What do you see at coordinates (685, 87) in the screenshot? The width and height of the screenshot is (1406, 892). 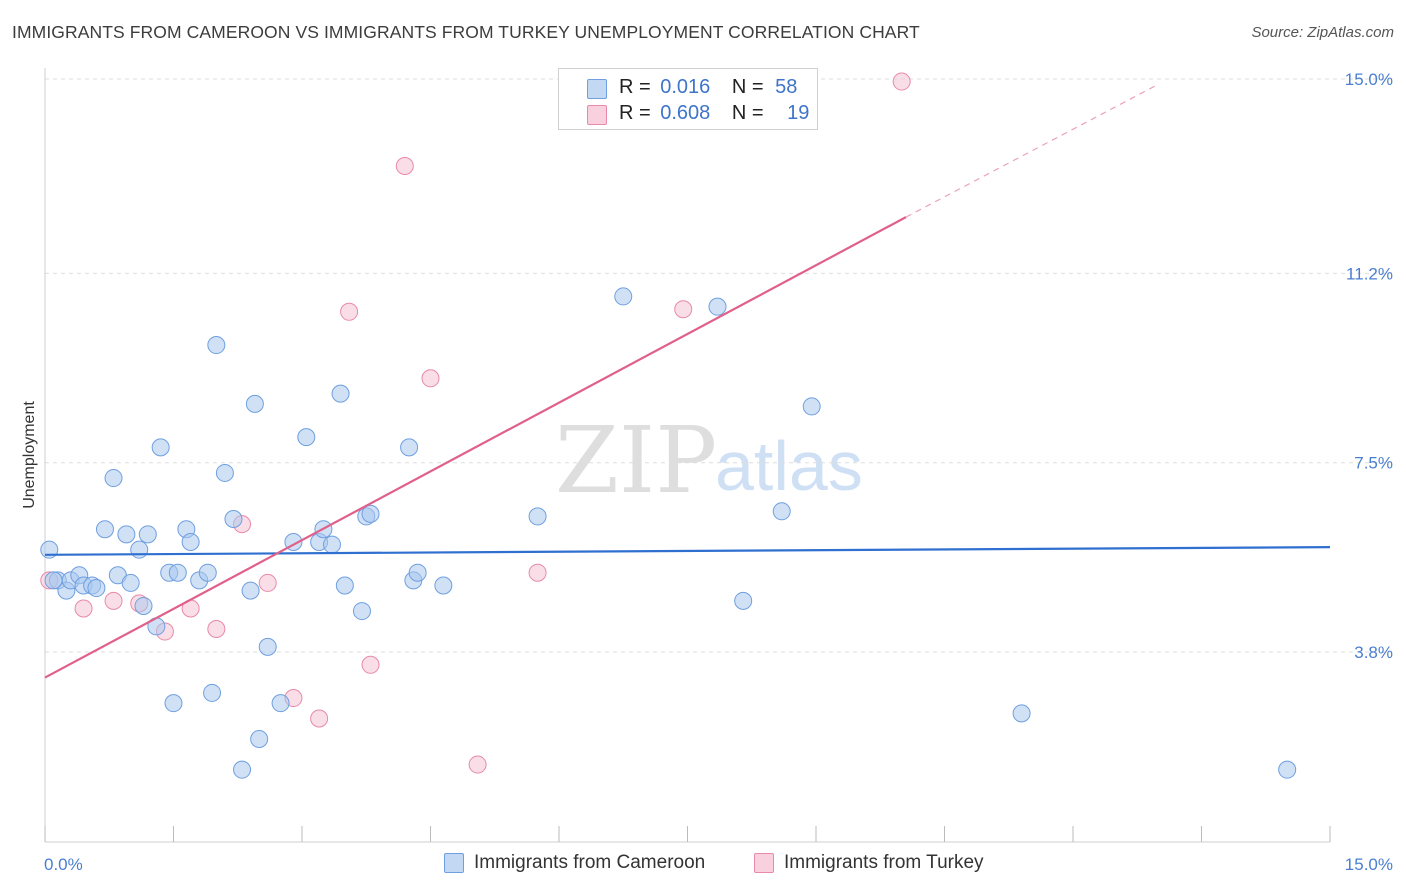 I see `legend-r-value: 0.016` at bounding box center [685, 87].